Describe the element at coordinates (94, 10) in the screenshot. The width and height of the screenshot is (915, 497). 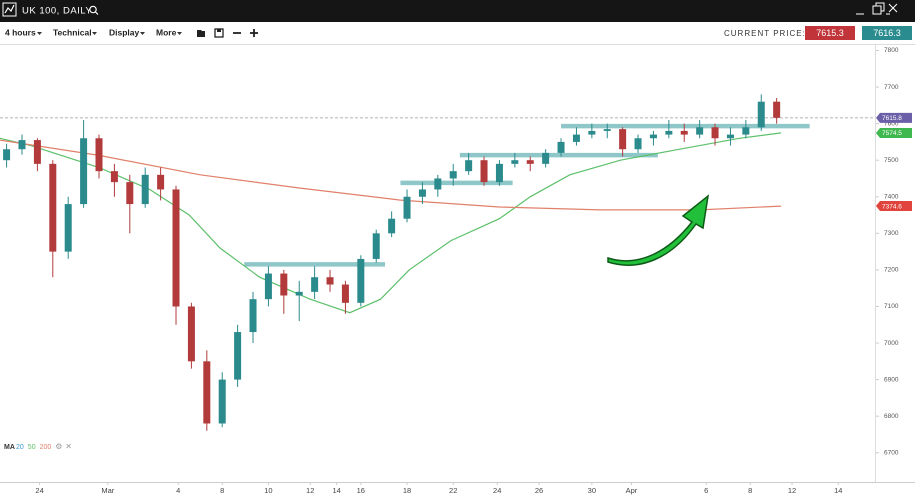
I see `search-icon` at that location.